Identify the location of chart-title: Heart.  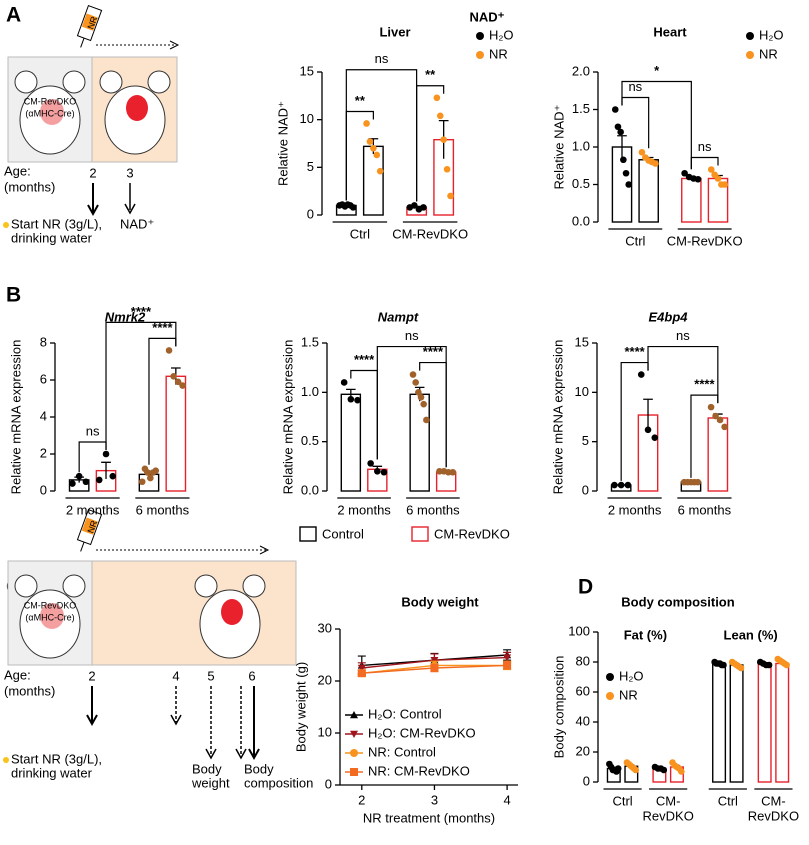
(670, 31).